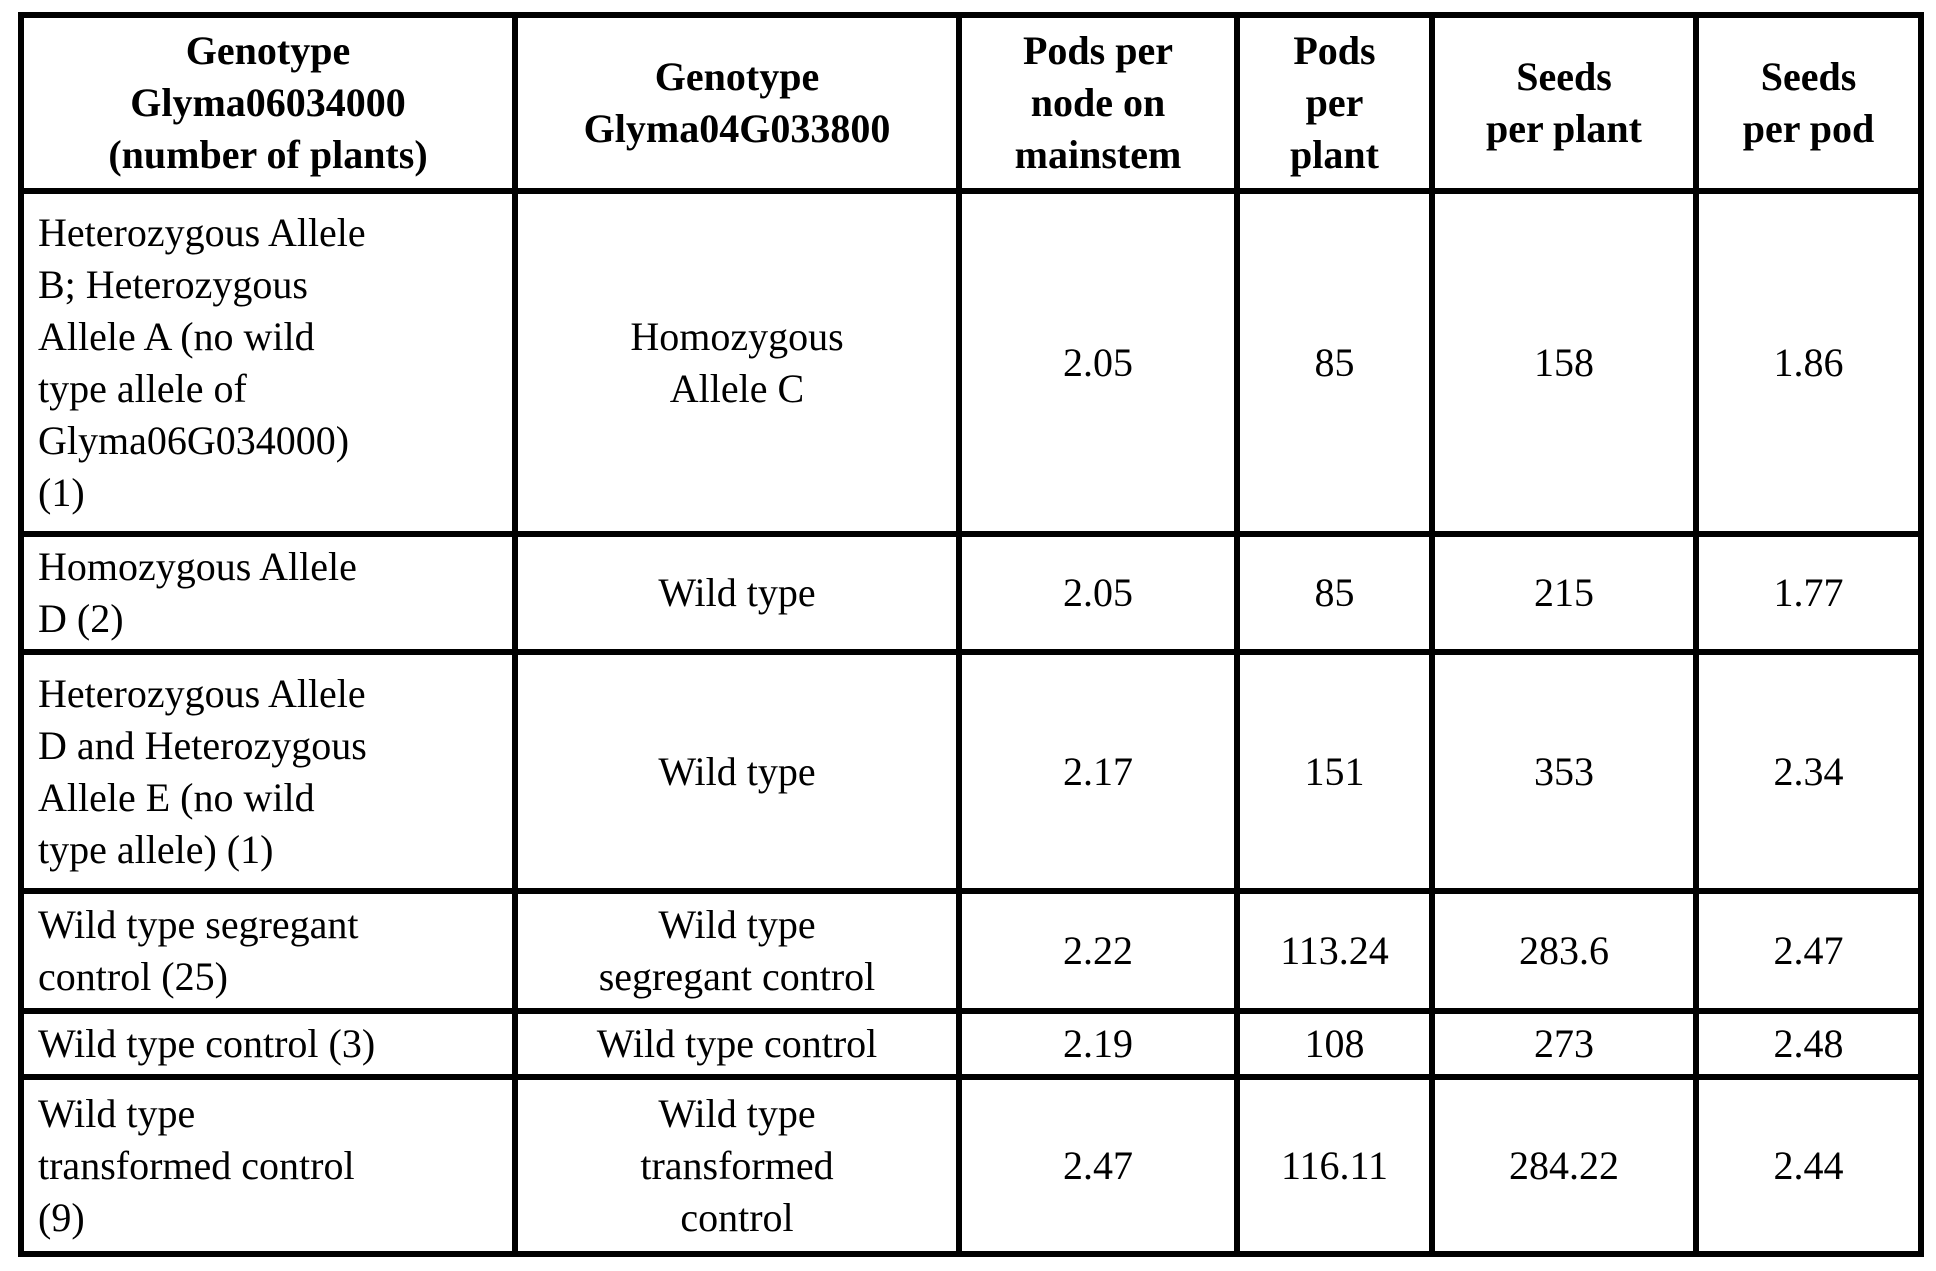 The image size is (1936, 1271). I want to click on seeds-per-plant-cell: 158, so click(1564, 362).